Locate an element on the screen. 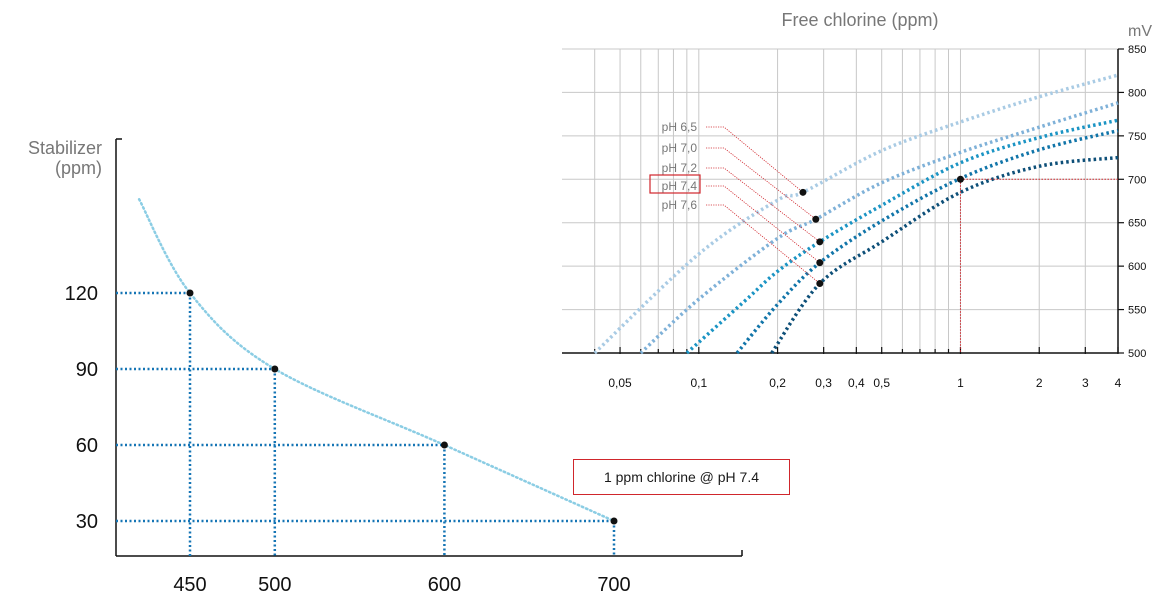 The image size is (1166, 604). y-tick-label-2: 60 is located at coordinates (87, 446).